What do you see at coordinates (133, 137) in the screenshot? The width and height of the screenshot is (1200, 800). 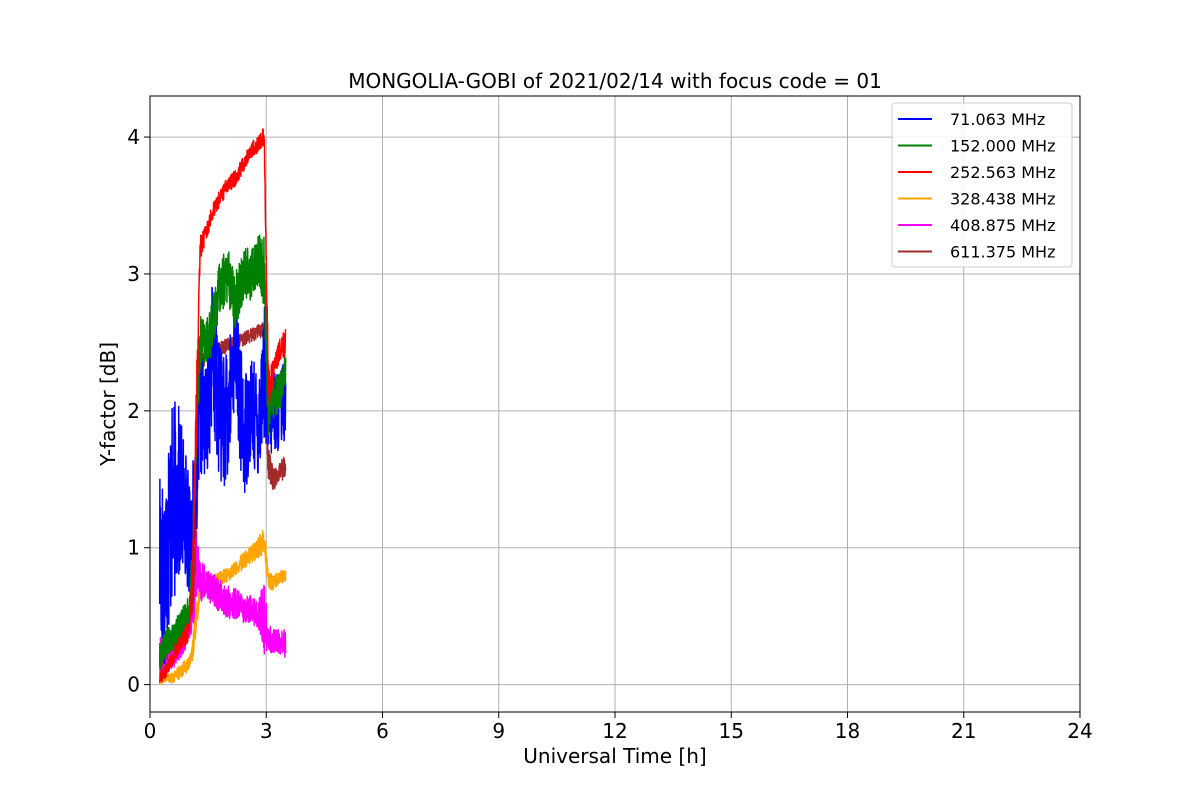 I see `y-tick-label: 4` at bounding box center [133, 137].